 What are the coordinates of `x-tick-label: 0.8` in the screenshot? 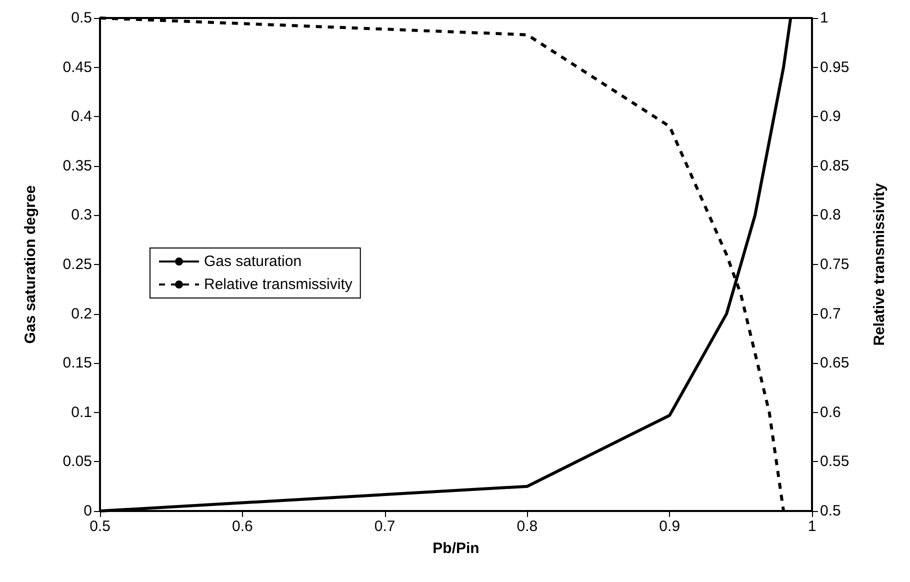 It's located at (527, 526).